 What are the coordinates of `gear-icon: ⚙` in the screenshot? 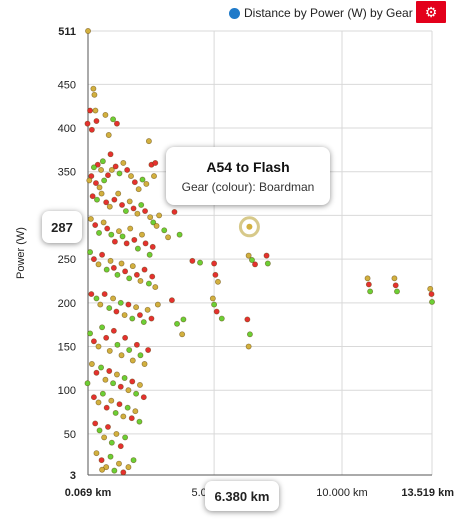 It's located at (431, 11).